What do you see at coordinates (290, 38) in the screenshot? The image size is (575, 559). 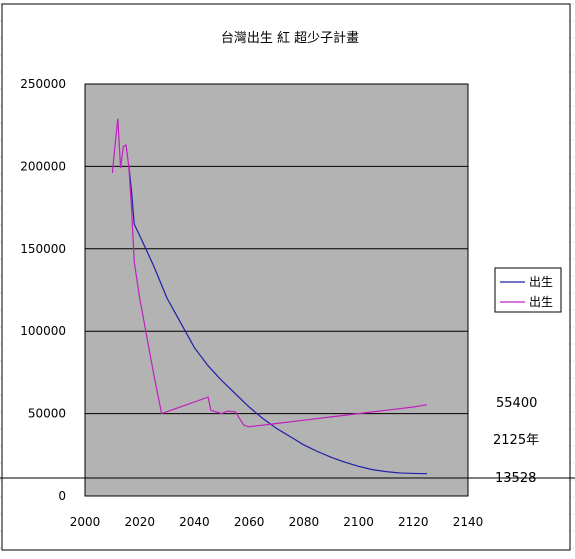 I see `chart-title: 台灣出生 紅 超少子計畫` at bounding box center [290, 38].